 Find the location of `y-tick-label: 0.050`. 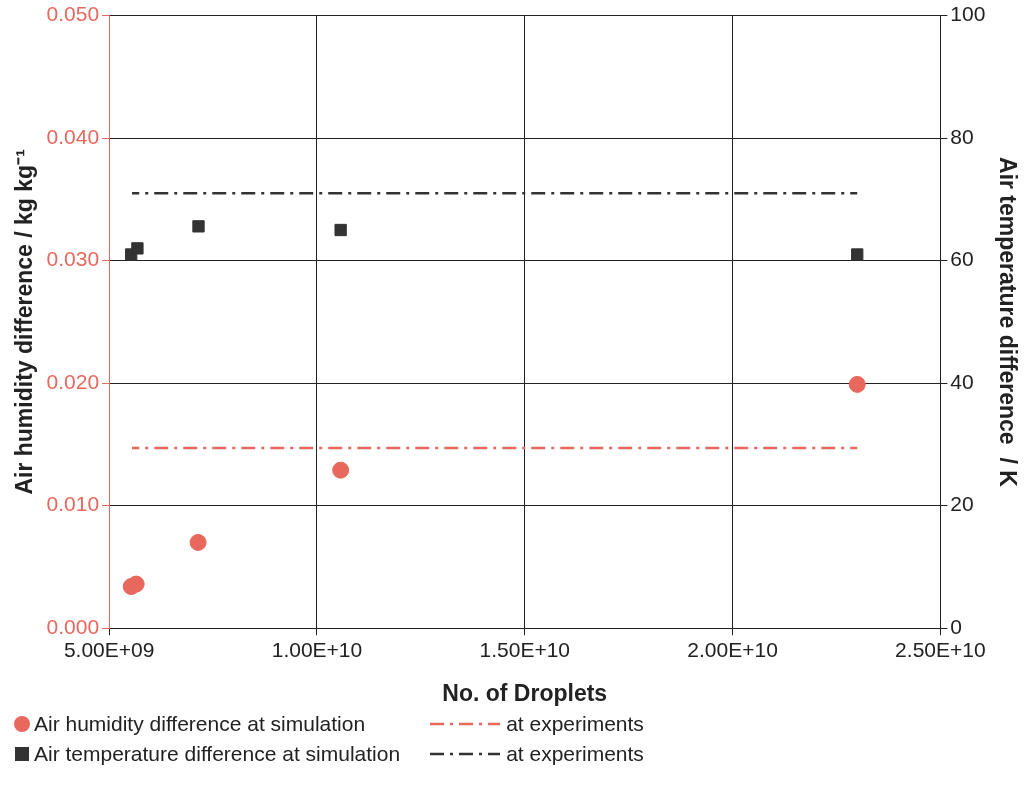

y-tick-label: 0.050 is located at coordinates (73, 14).